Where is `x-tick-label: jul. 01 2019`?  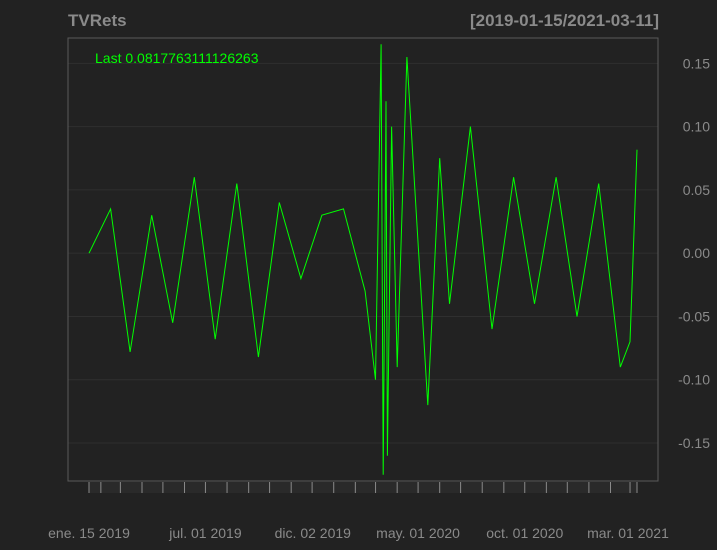
x-tick-label: jul. 01 2019 is located at coordinates (205, 533).